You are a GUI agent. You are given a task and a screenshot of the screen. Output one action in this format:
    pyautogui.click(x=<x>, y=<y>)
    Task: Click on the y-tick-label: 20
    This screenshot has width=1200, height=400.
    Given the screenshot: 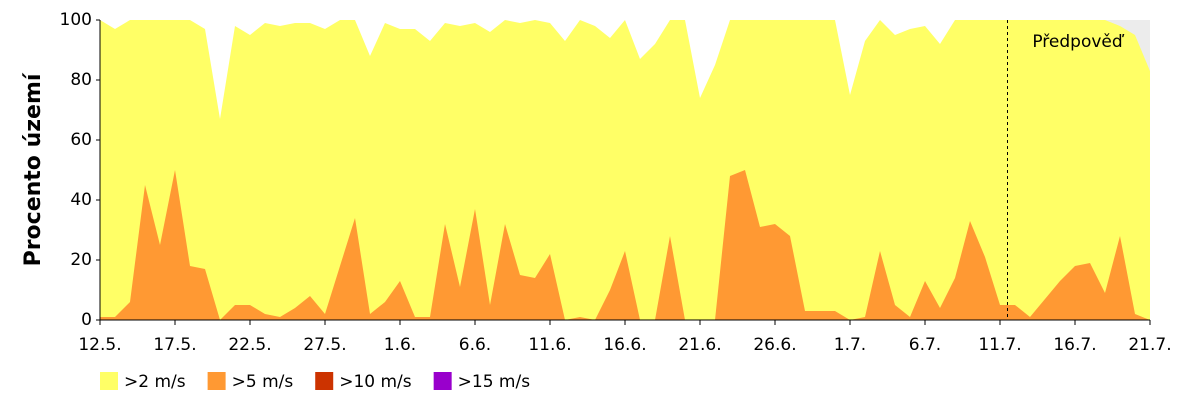 What is the action you would take?
    pyautogui.click(x=81, y=260)
    